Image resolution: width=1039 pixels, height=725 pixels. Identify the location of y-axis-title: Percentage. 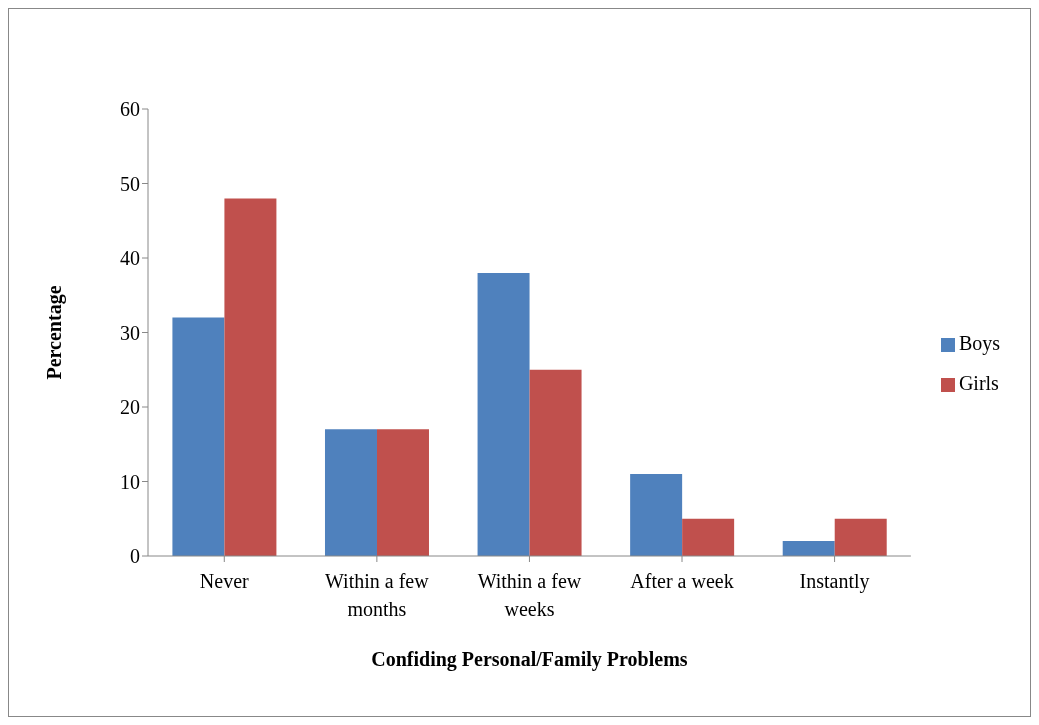
(55, 332).